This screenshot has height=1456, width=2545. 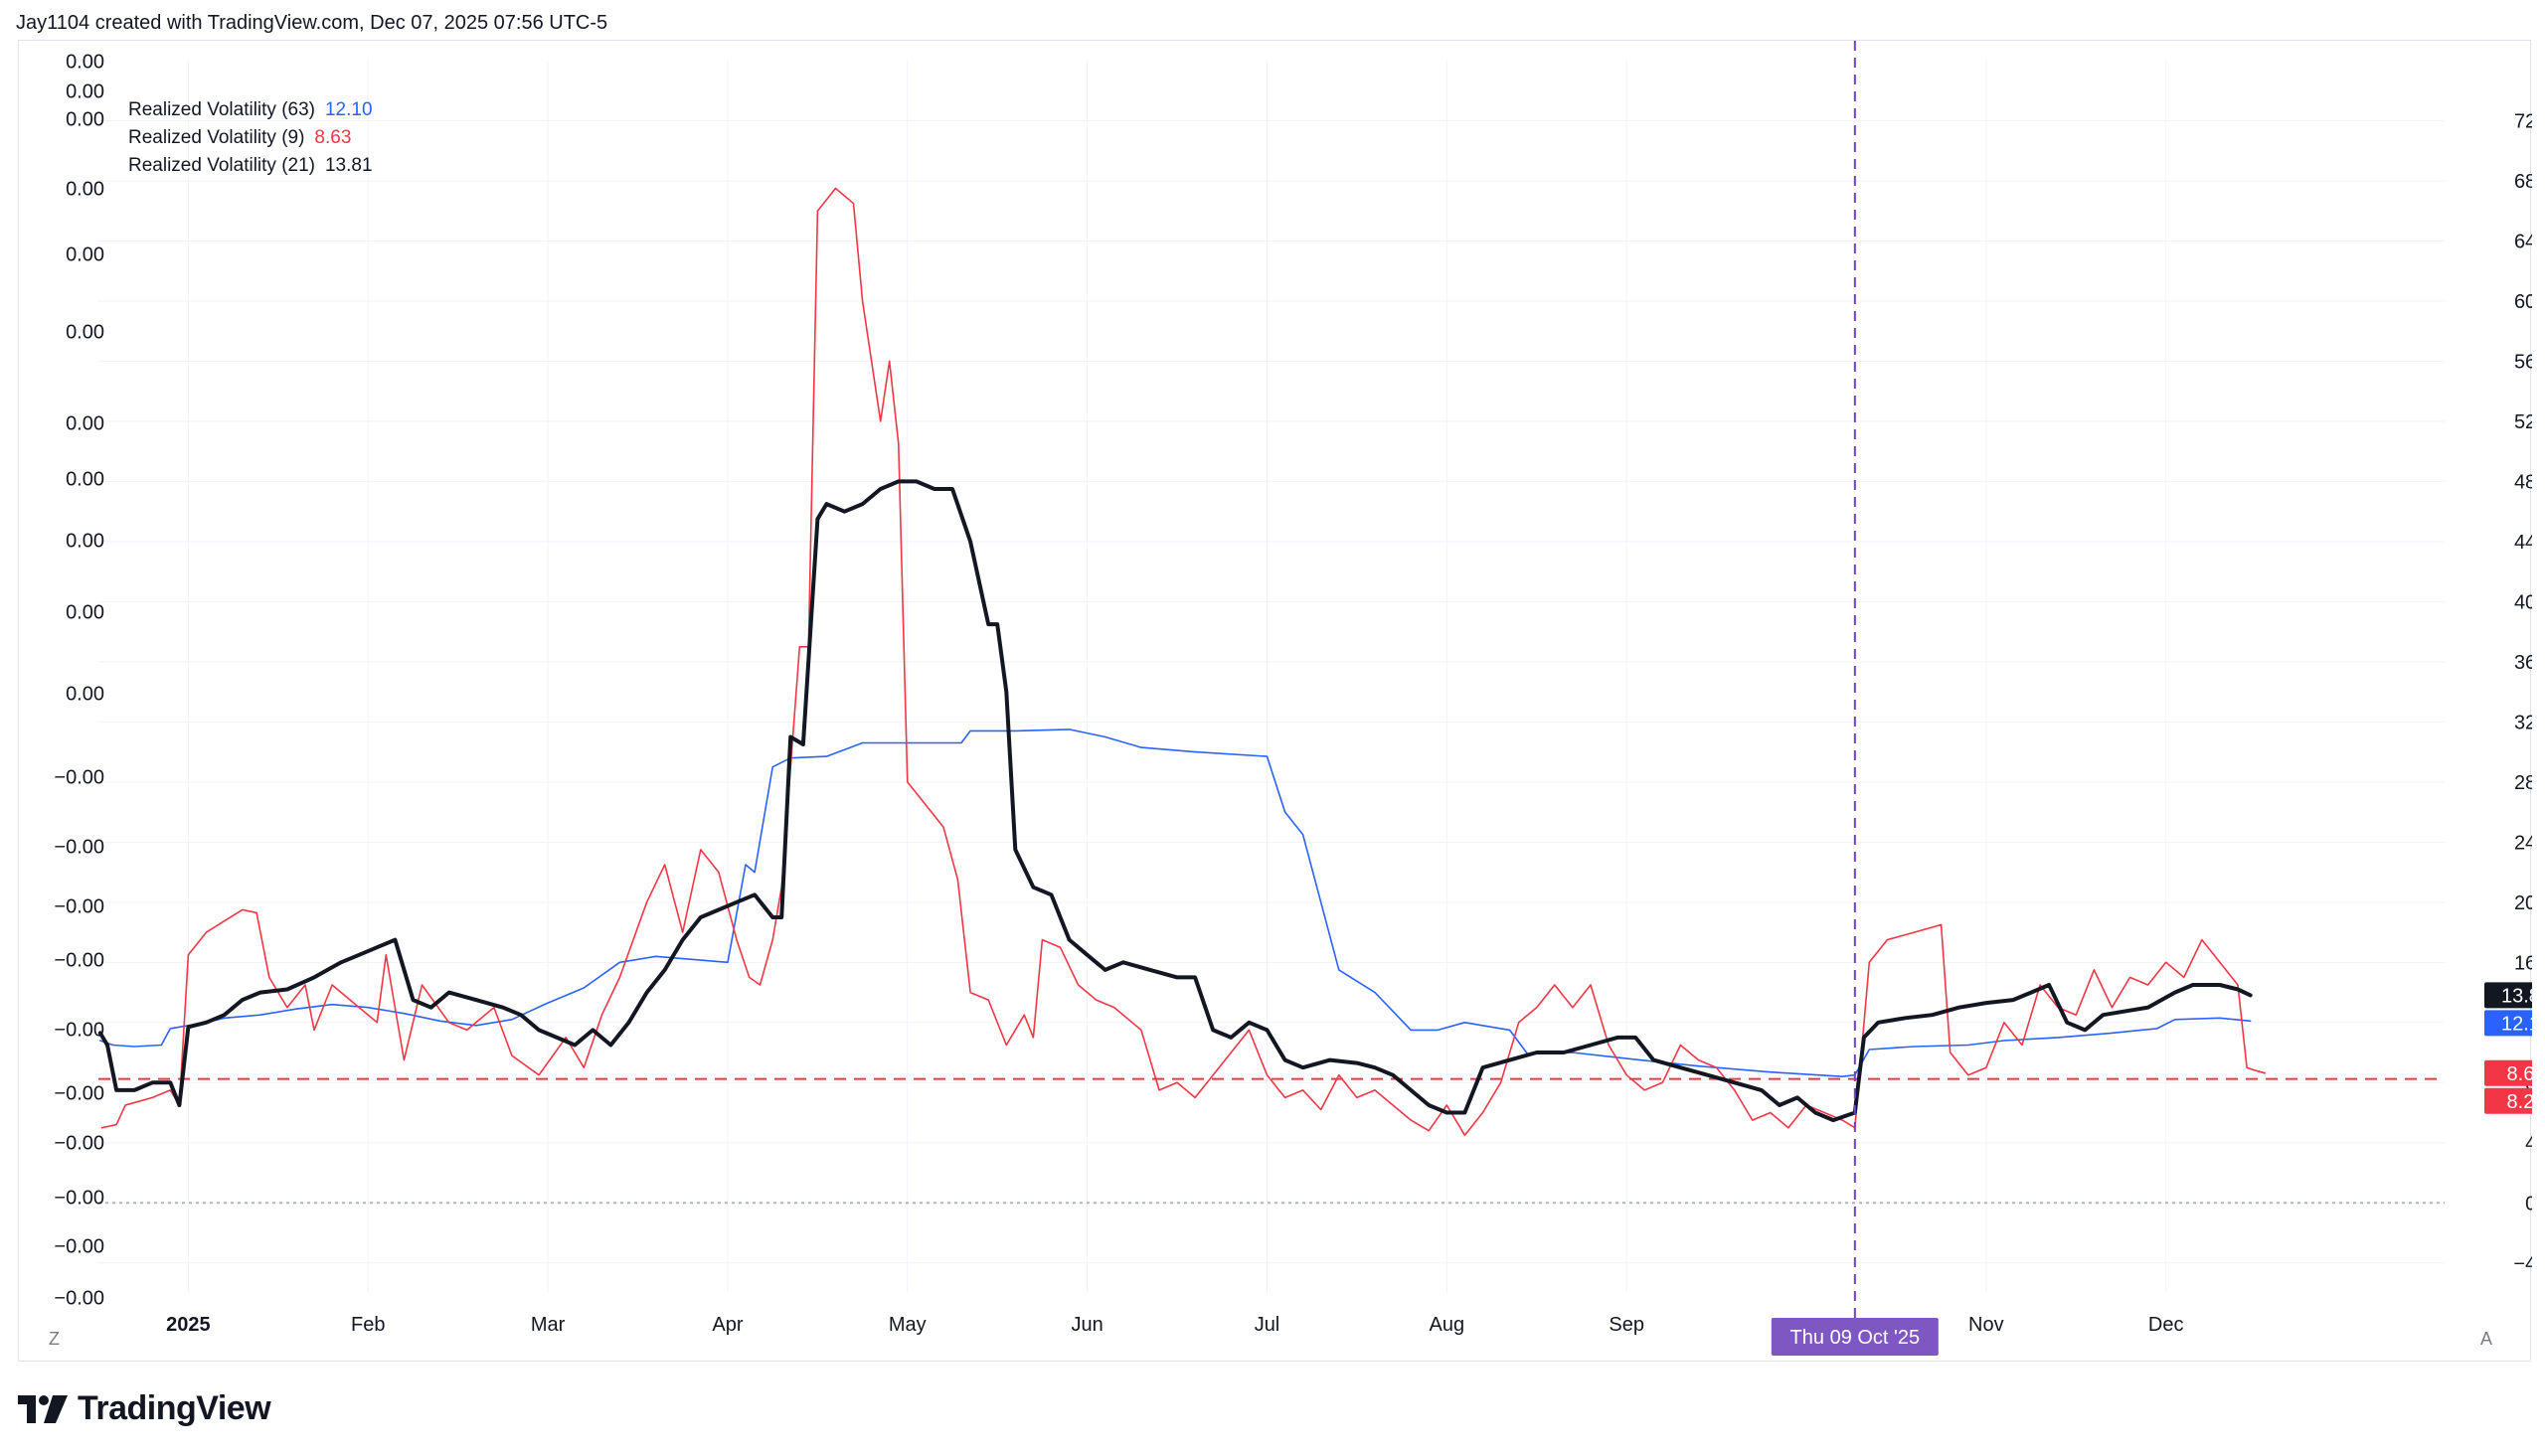 I want to click on x-tick-label: Mar, so click(x=548, y=1325).